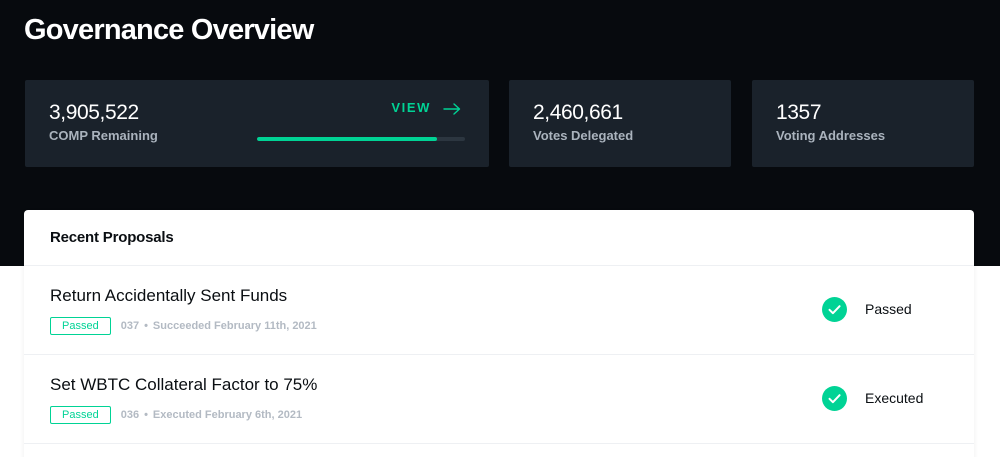 This screenshot has height=457, width=1000. Describe the element at coordinates (831, 135) in the screenshot. I see `voting-addresses-label: Voting Addresses` at that location.